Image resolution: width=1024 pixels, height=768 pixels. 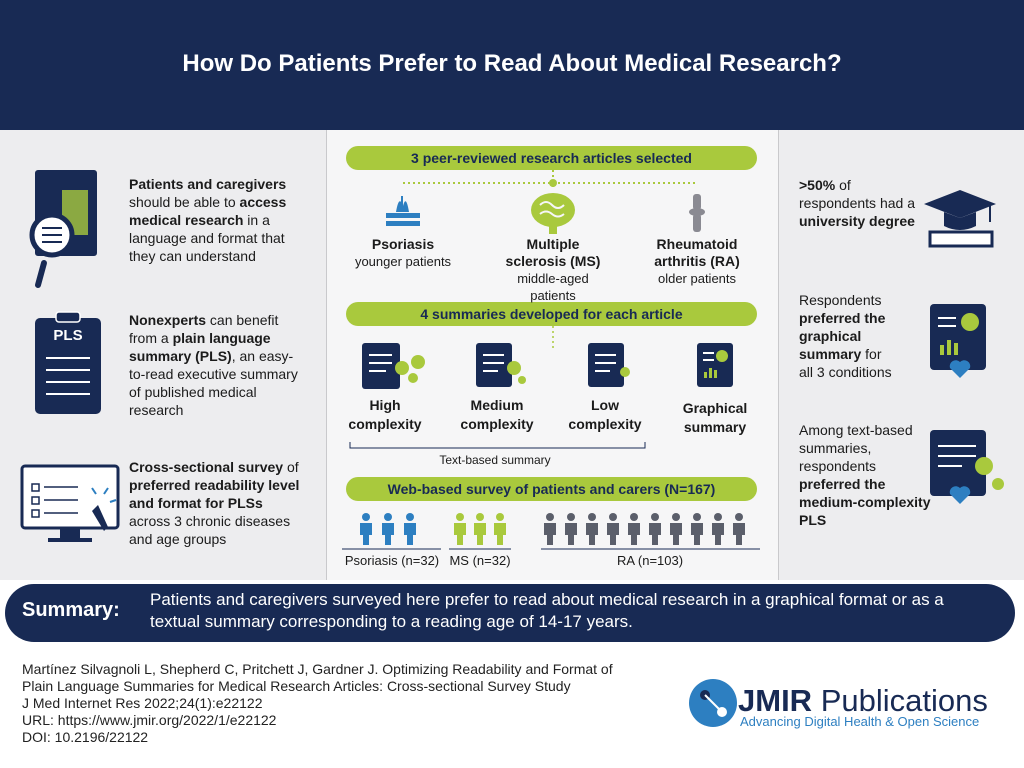 I want to click on citation-line: J Med Internet Res 2022;24(1):e22122, so click(x=142, y=703).